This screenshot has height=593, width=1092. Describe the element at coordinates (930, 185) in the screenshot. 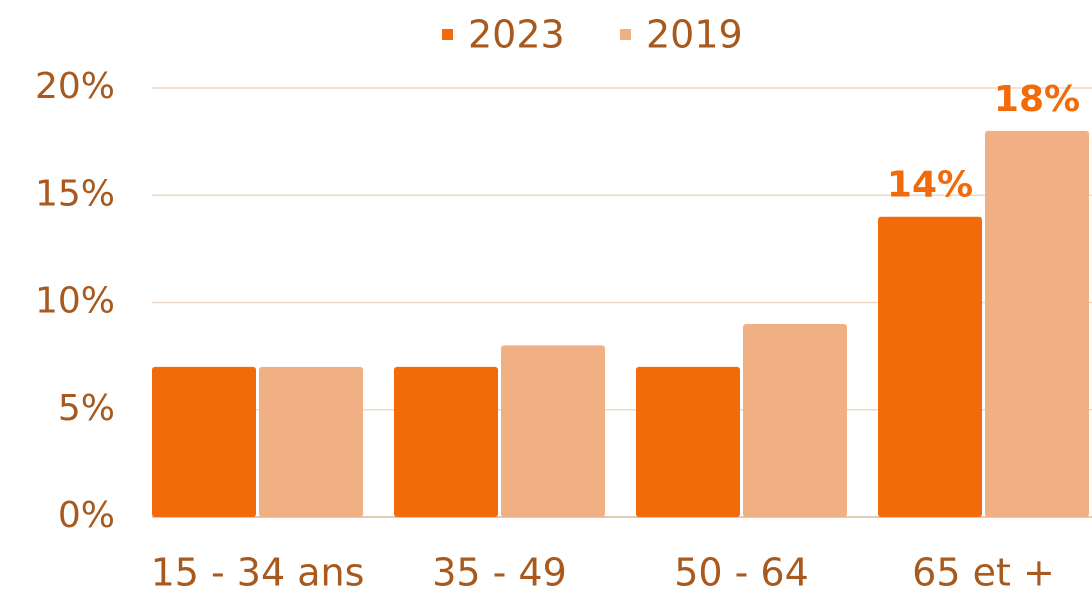

I see `data-label: 14%` at that location.